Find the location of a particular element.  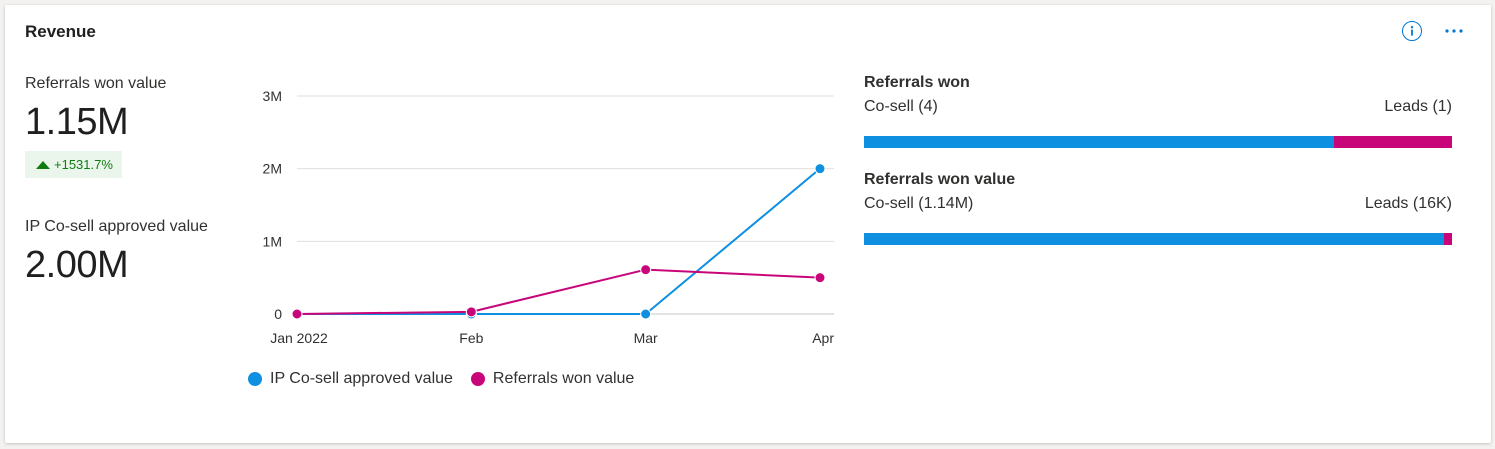

legend-label-referrals: Referrals won value is located at coordinates (563, 378).